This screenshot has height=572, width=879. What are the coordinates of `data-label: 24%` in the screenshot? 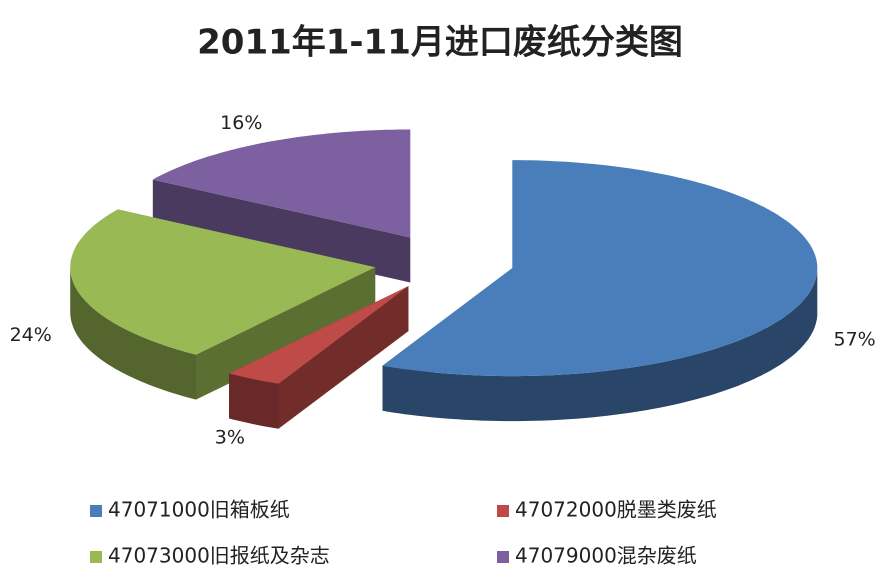 It's located at (31, 335).